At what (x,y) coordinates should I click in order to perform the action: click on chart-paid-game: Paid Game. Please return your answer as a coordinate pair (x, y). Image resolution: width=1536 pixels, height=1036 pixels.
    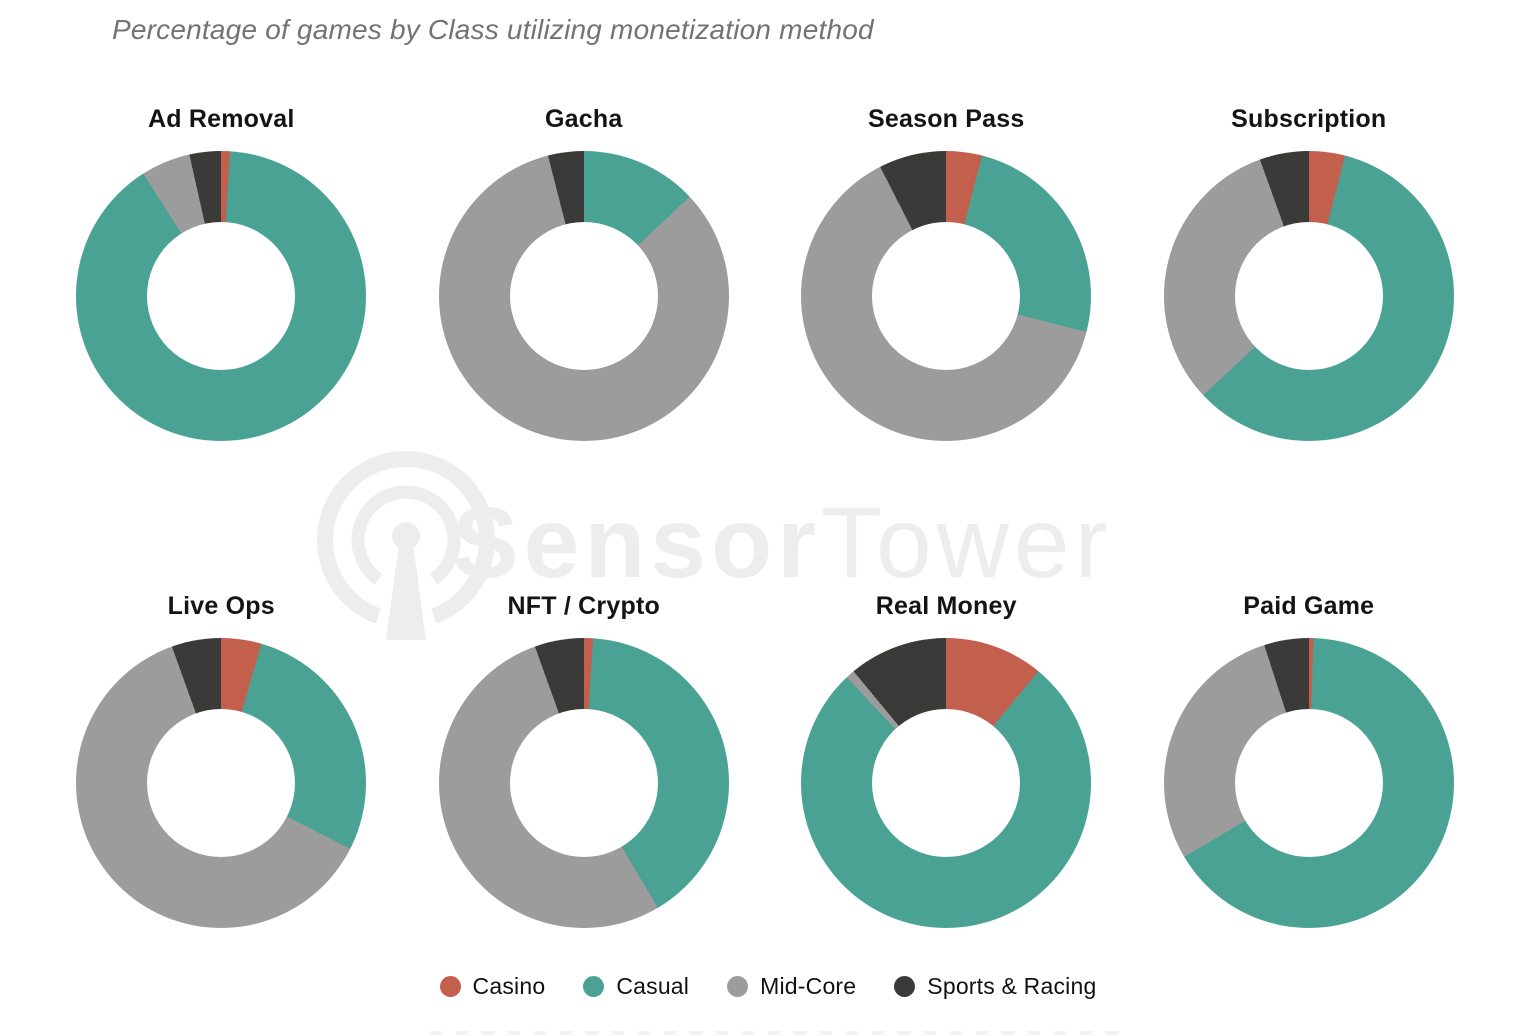
    Looking at the image, I should click on (1309, 755).